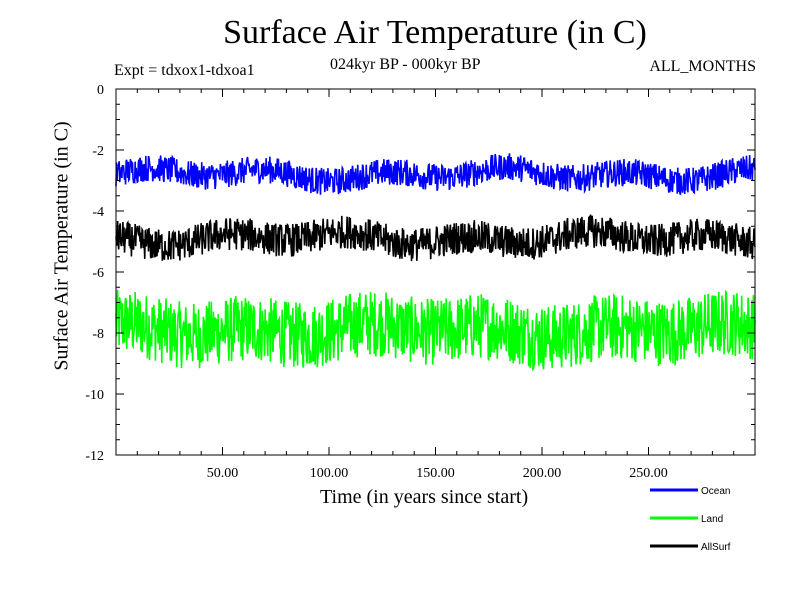  Describe the element at coordinates (98, 334) in the screenshot. I see `y-tick-label: -8` at that location.